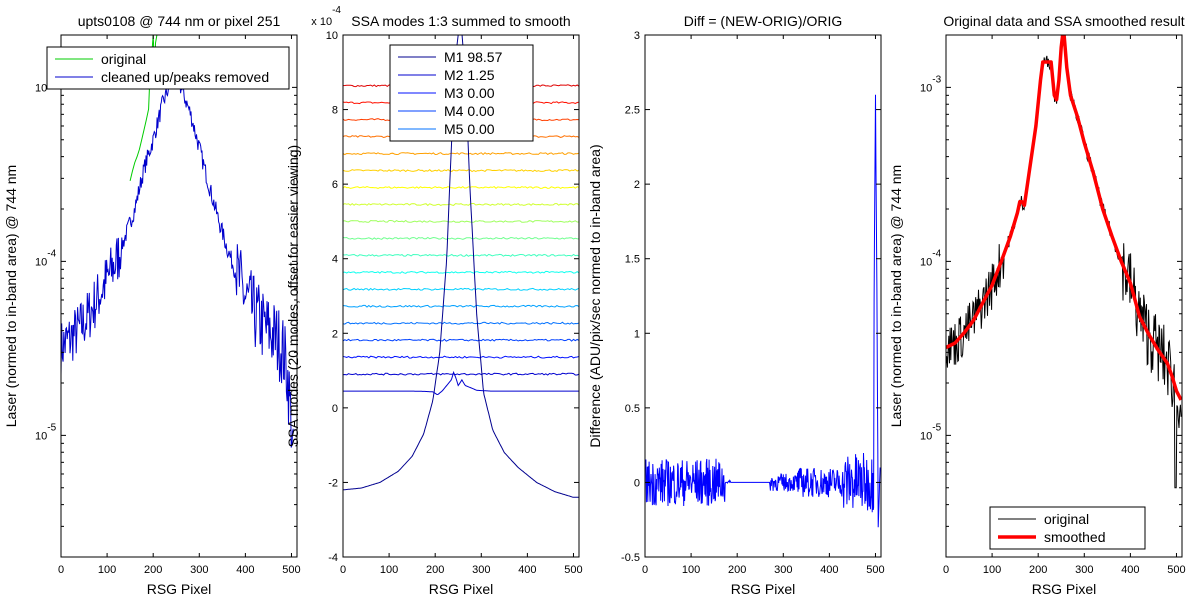  Describe the element at coordinates (179, 589) in the screenshot. I see `x-axis-label-1: RSG Pixel` at that location.